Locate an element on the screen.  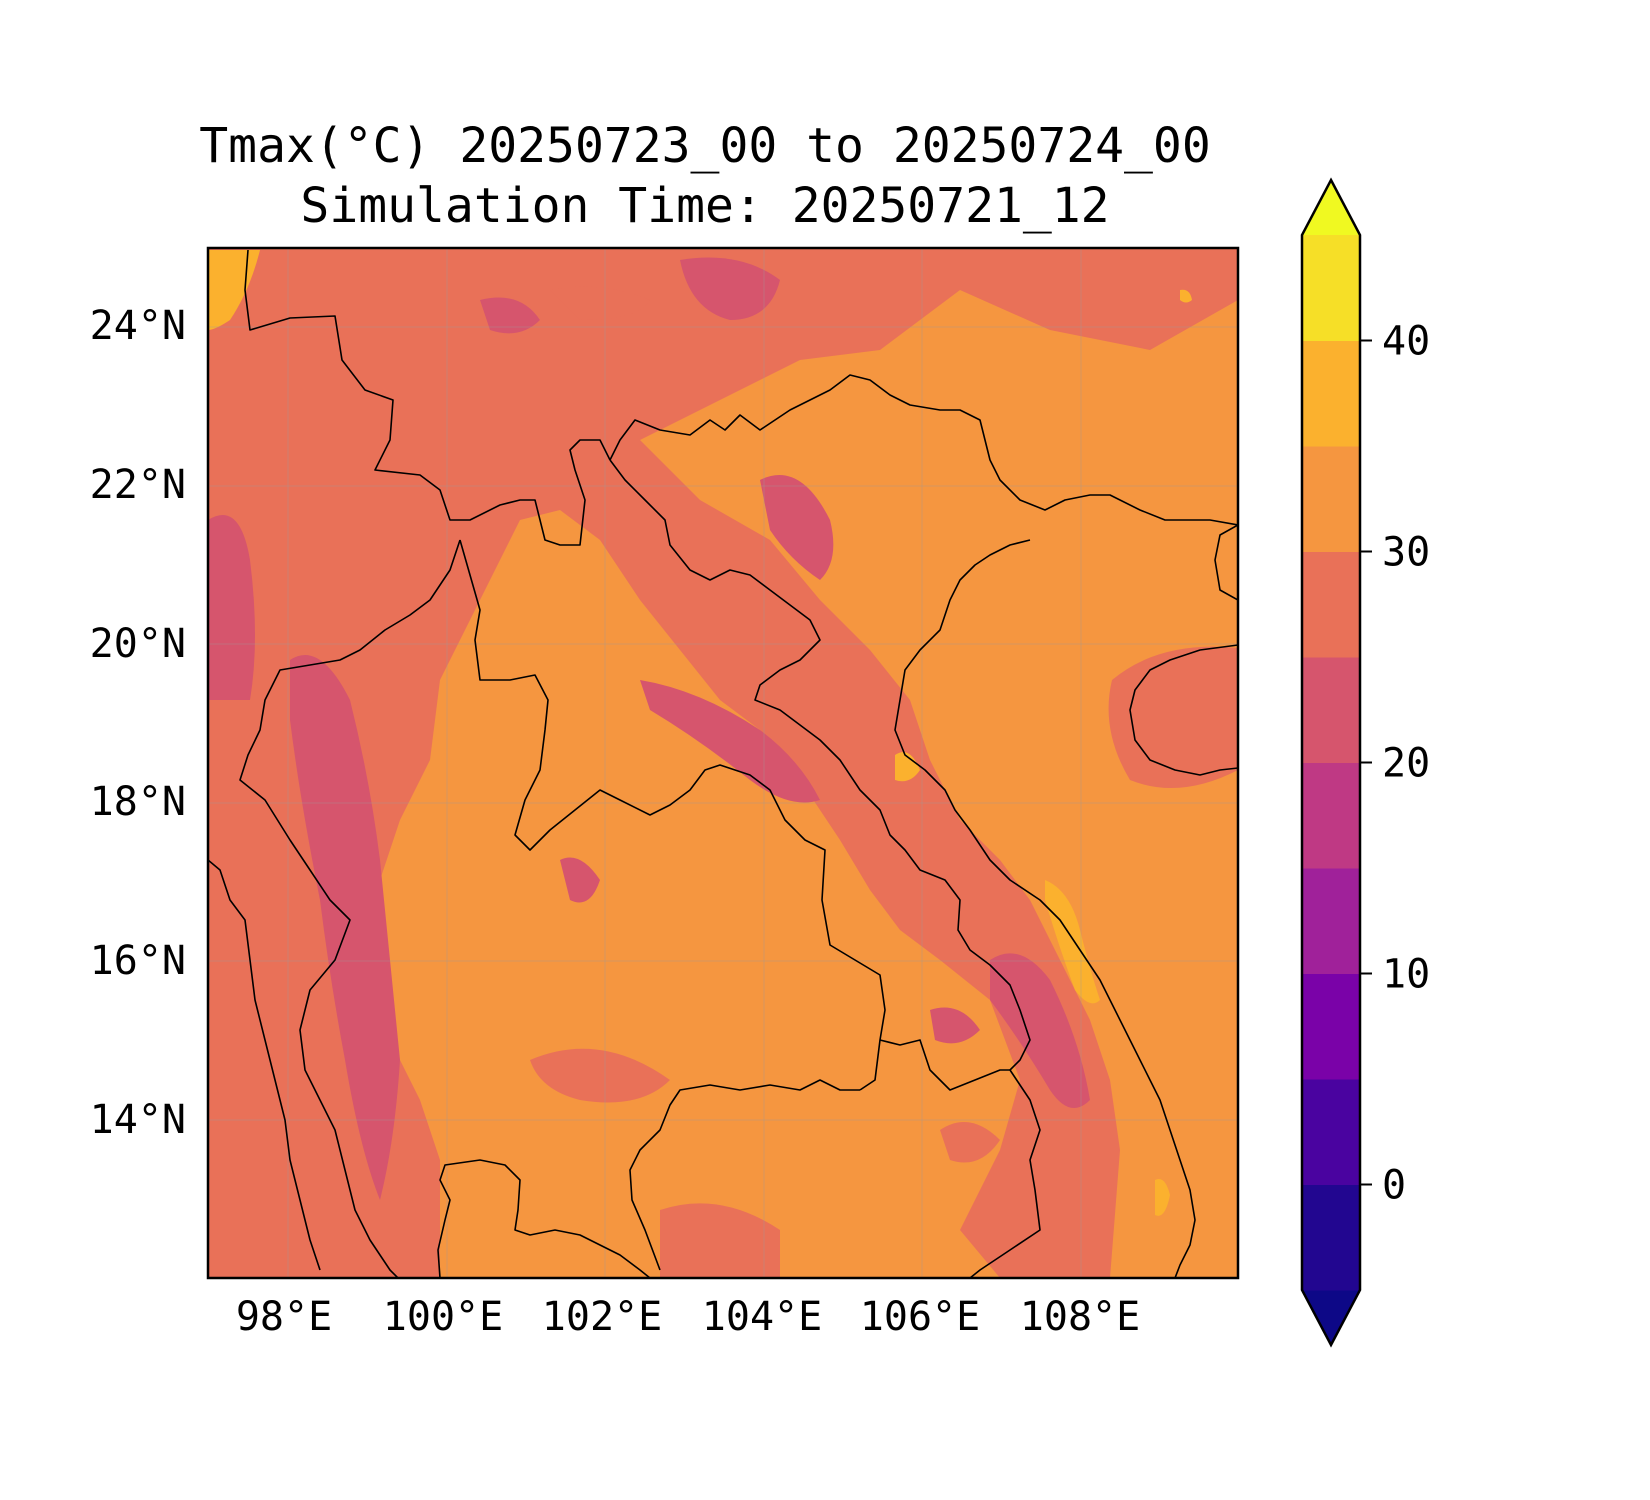
lat-label: 14°N is located at coordinates (138, 1120).